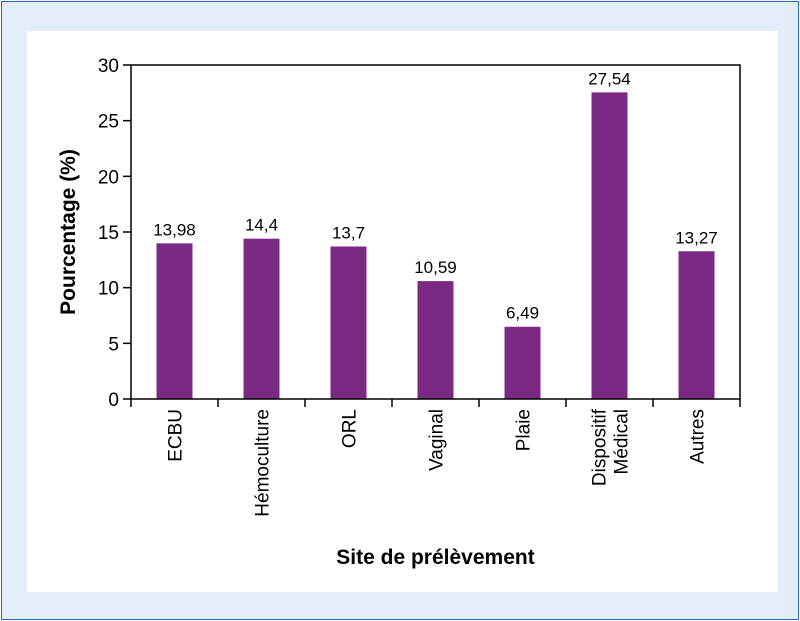 This screenshot has width=800, height=621. Describe the element at coordinates (350, 428) in the screenshot. I see `x-category-label: ORL` at that location.